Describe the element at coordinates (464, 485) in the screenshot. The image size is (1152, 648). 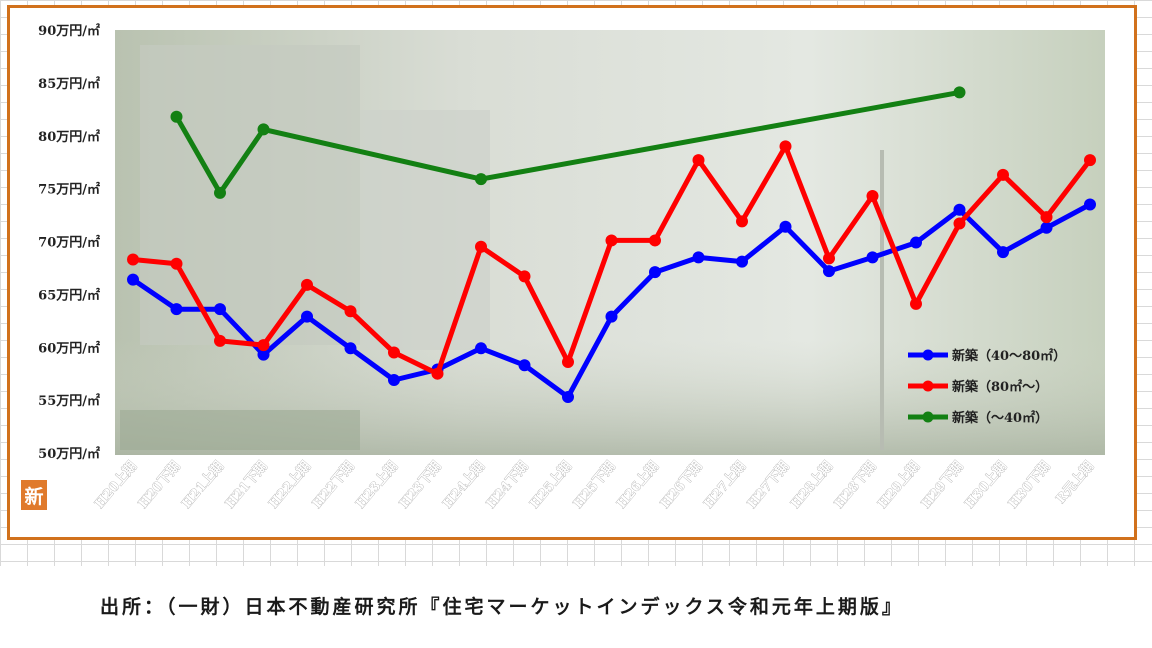
I see `x-tick-label: H24上期` at that location.